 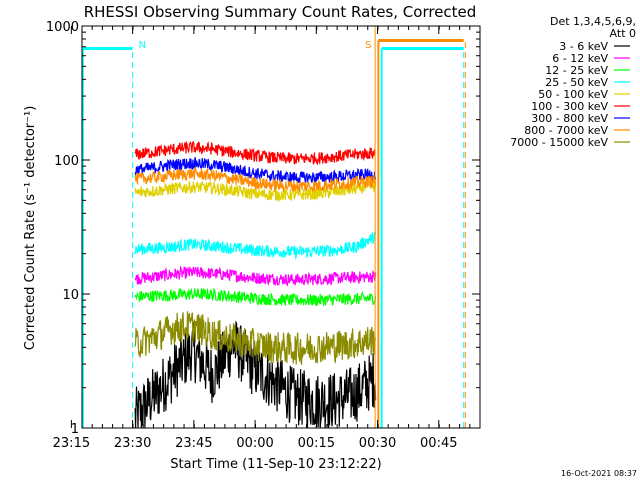 What do you see at coordinates (438, 443) in the screenshot?
I see `x-tick-label-6: 00:45` at bounding box center [438, 443].